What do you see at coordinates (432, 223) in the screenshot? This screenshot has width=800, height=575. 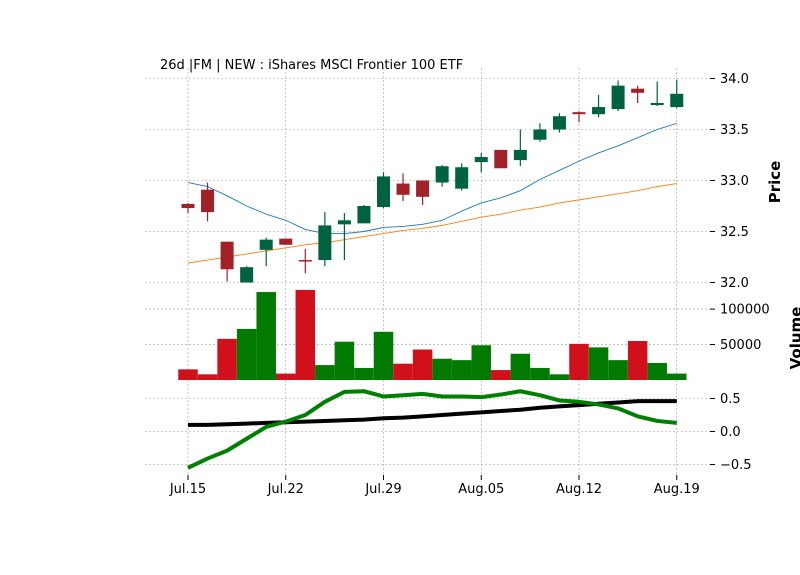 I see `moving-average-slow` at bounding box center [432, 223].